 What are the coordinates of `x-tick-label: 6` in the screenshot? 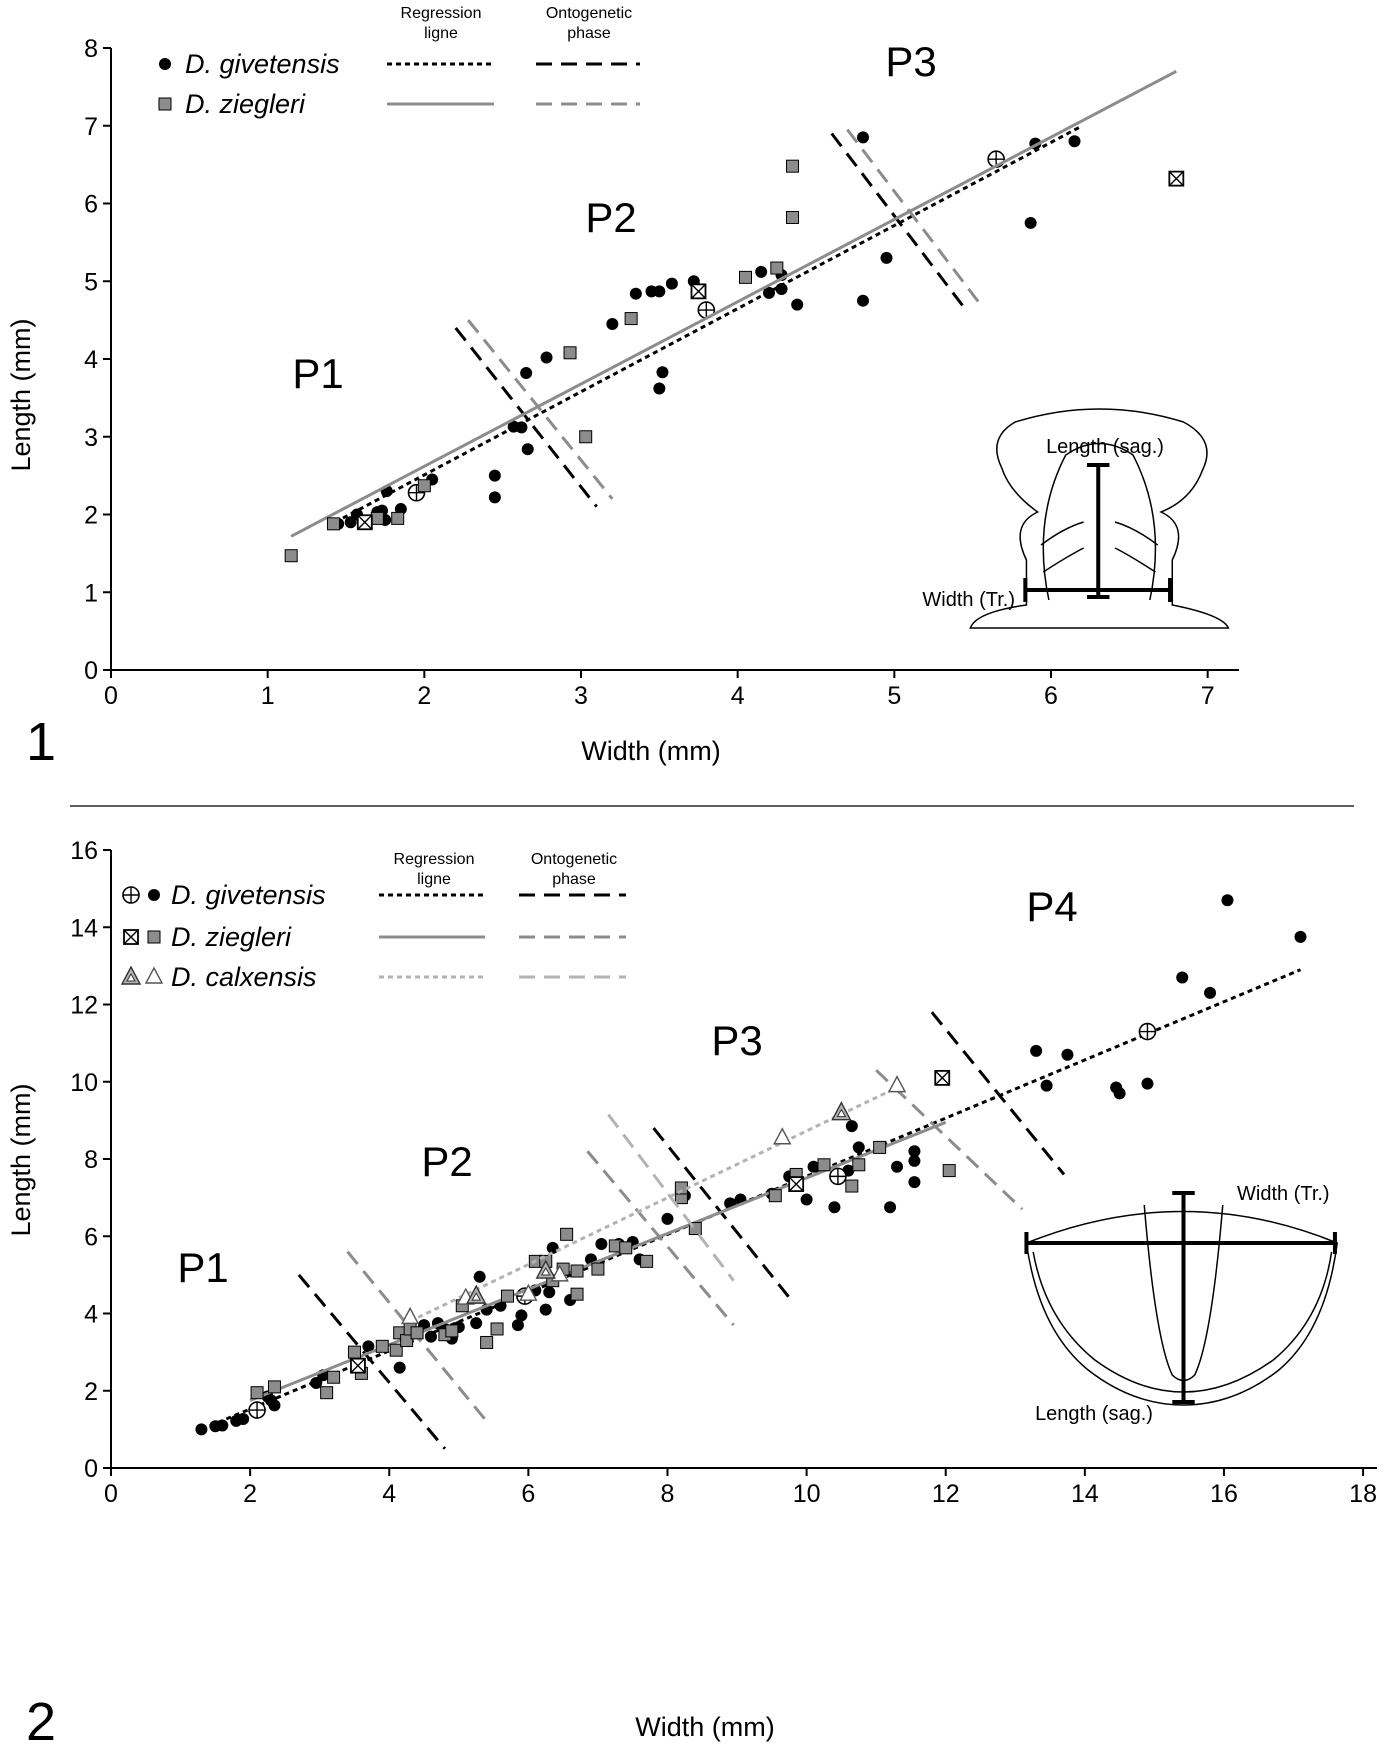 It's located at (1051, 696).